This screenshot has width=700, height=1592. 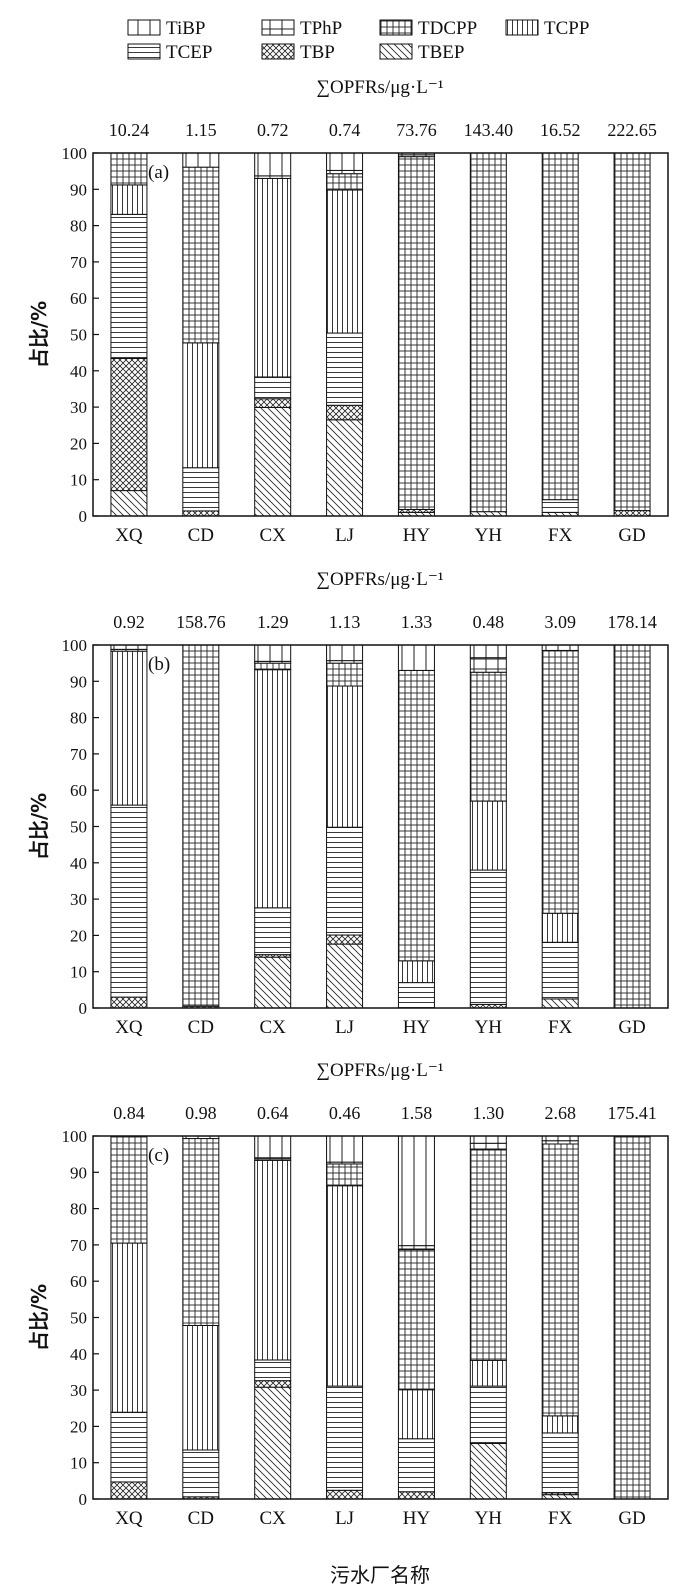 What do you see at coordinates (560, 130) in the screenshot?
I see `total-label: 16.52` at bounding box center [560, 130].